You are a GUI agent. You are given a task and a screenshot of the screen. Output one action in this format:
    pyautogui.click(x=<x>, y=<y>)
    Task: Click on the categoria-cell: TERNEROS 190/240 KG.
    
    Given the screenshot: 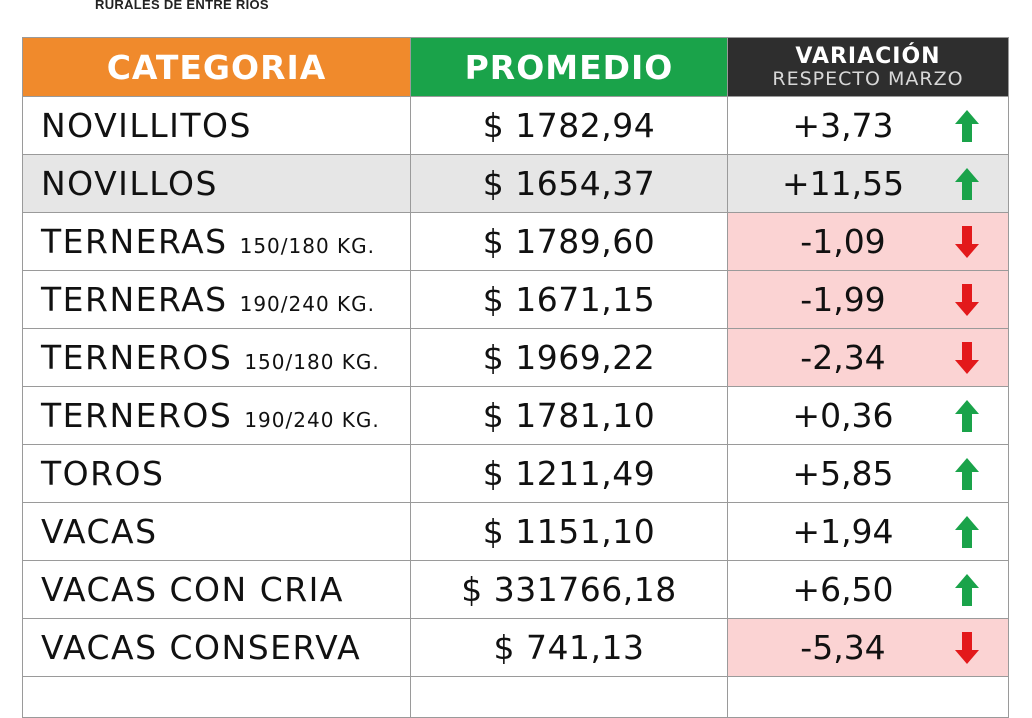 What is the action you would take?
    pyautogui.click(x=216, y=415)
    